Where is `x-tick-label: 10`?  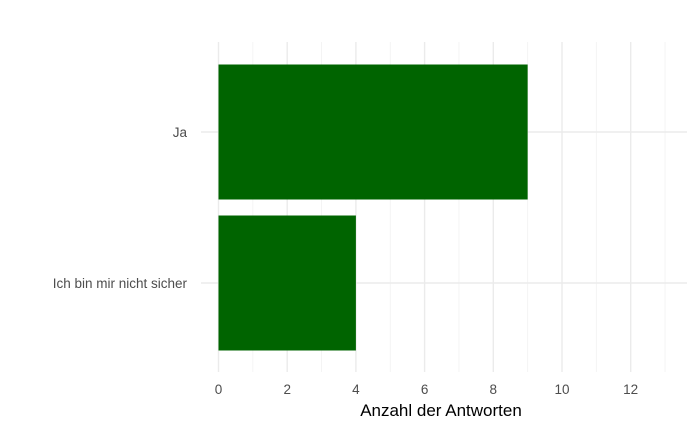
x-tick-label: 10 is located at coordinates (561, 389).